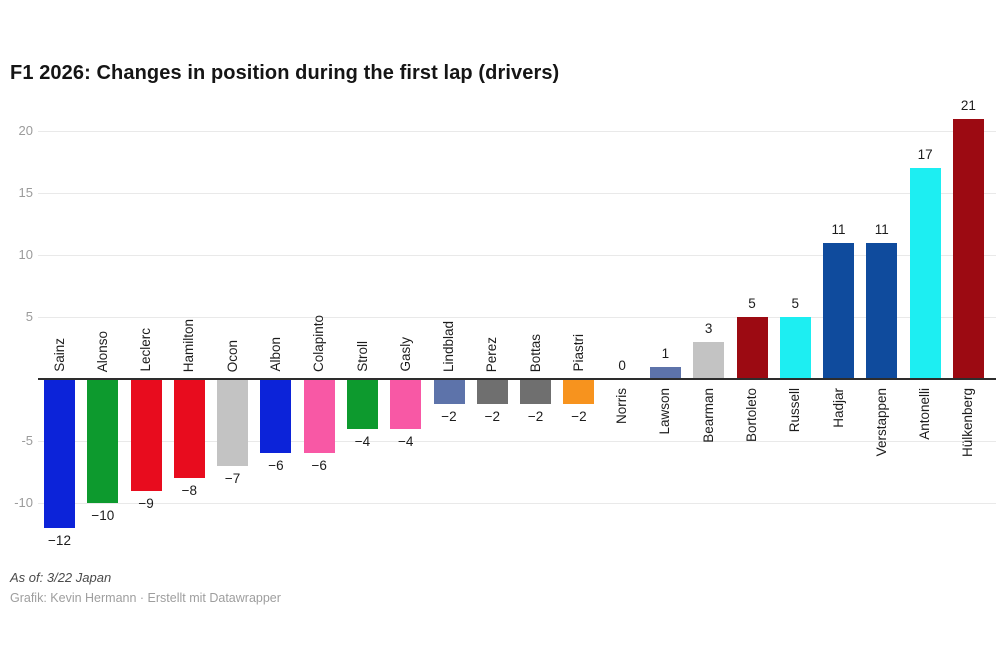  I want to click on bar-alonso, so click(103, 441).